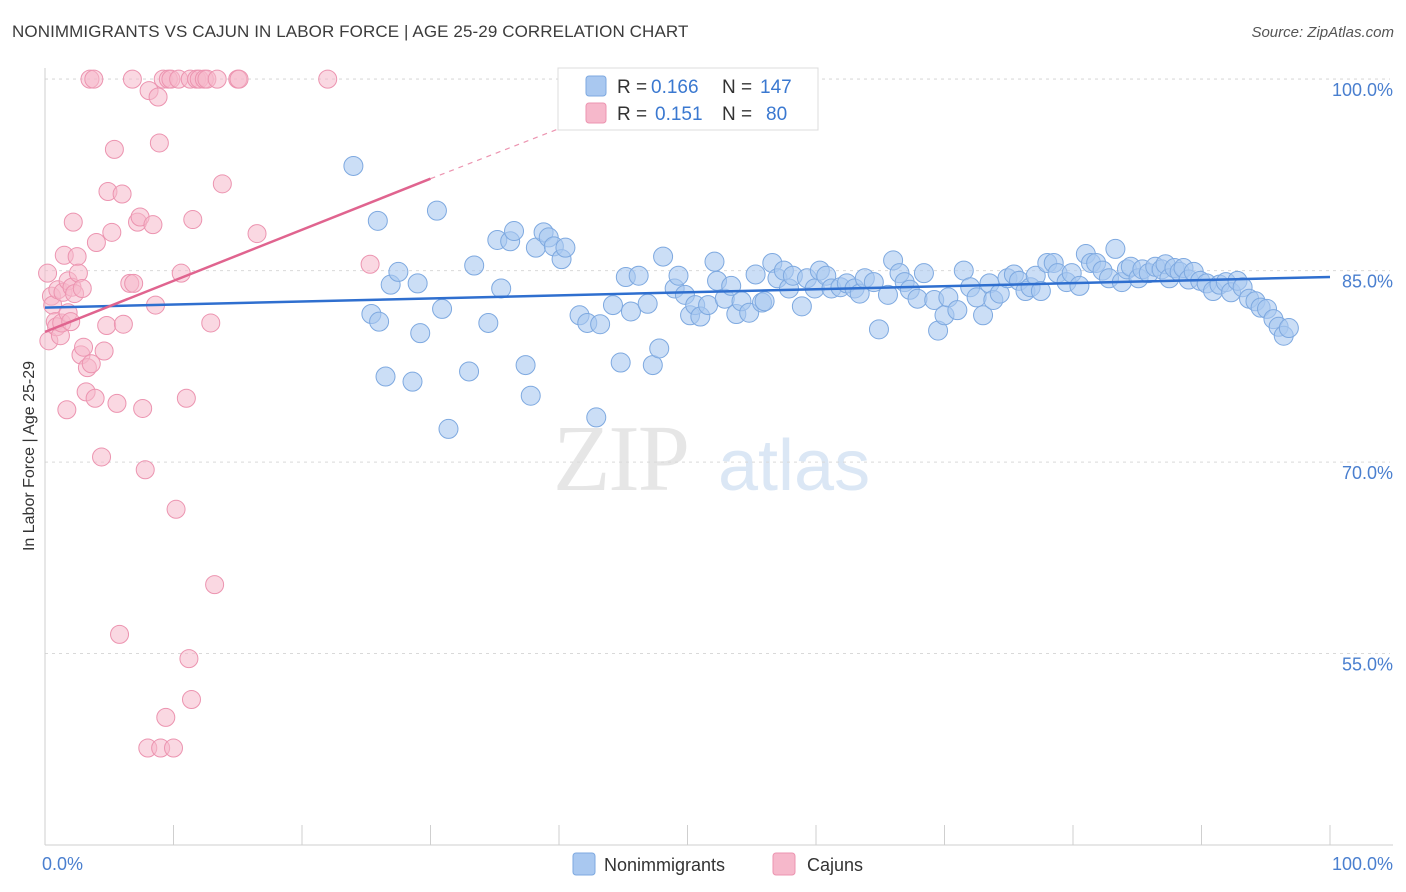 The image size is (1406, 892). What do you see at coordinates (687, 292) in the screenshot?
I see `nonimmigrants-trend-line` at bounding box center [687, 292].